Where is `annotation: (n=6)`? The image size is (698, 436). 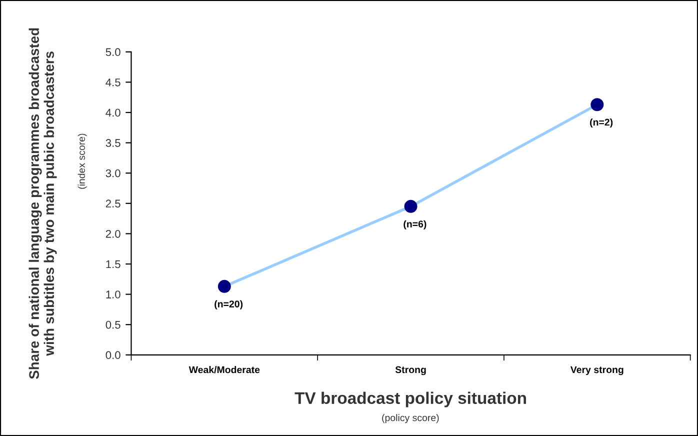
annotation: (n=6) is located at coordinates (415, 225).